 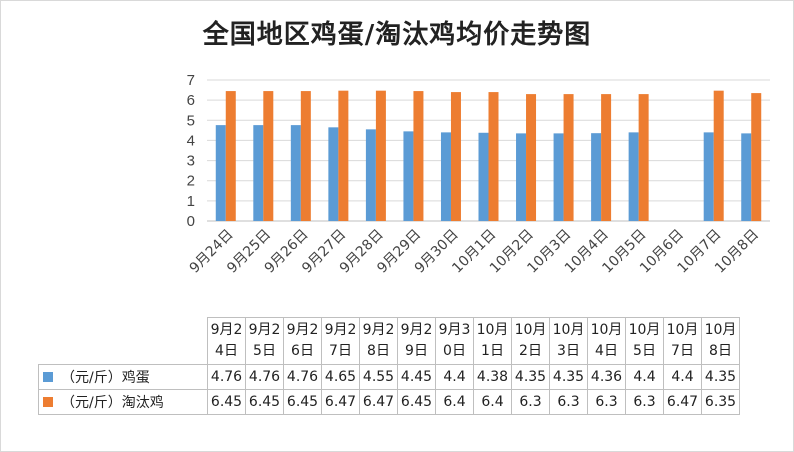 I want to click on table-header-cell: 10月1日, so click(x=492, y=341).